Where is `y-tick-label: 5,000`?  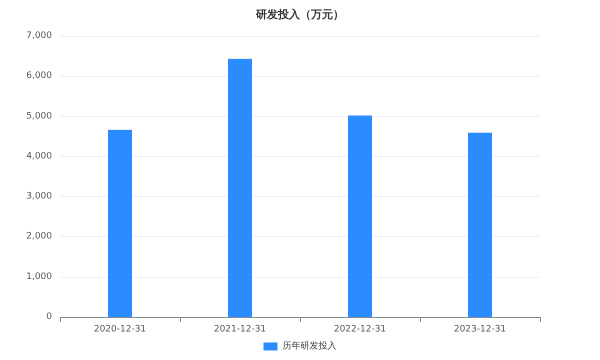 y-tick-label: 5,000 is located at coordinates (39, 116).